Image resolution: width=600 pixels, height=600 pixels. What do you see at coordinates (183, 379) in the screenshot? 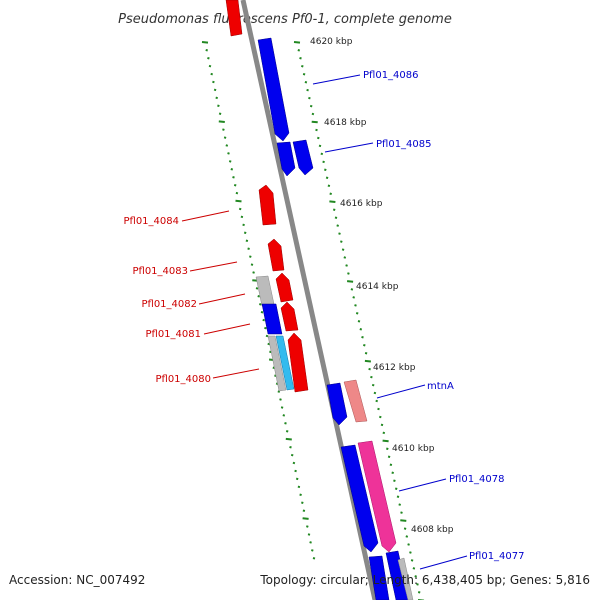
I see `gene-label-pfl01-4080: Pfl01_4080` at bounding box center [183, 379].